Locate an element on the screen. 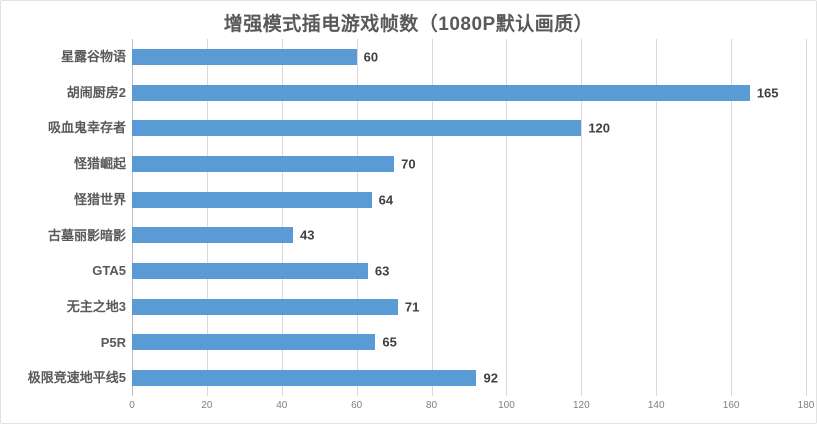  category-label: 古墓丽影暗影 is located at coordinates (86, 235).